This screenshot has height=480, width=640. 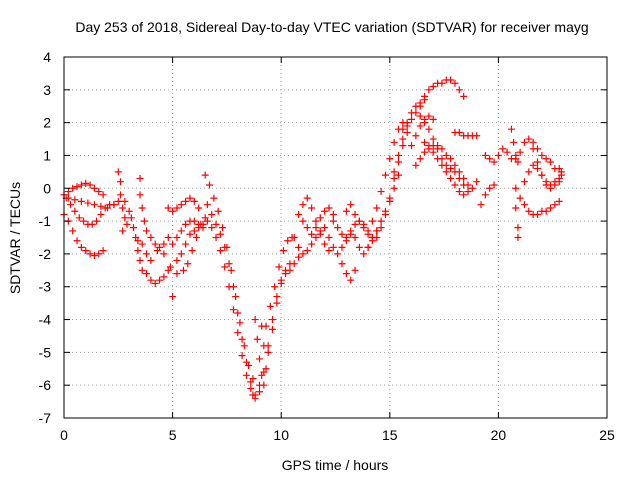 What do you see at coordinates (45, 385) in the screenshot?
I see `y-tick-label: -6` at bounding box center [45, 385].